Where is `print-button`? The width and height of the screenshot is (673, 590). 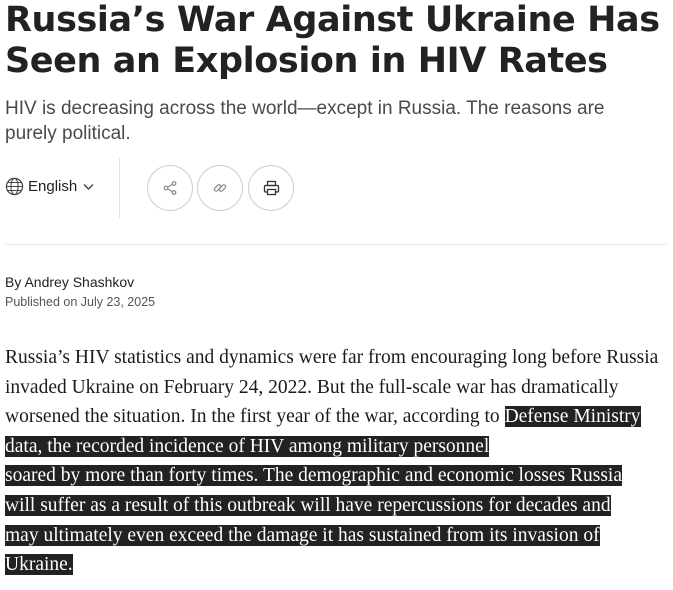 print-button is located at coordinates (271, 188).